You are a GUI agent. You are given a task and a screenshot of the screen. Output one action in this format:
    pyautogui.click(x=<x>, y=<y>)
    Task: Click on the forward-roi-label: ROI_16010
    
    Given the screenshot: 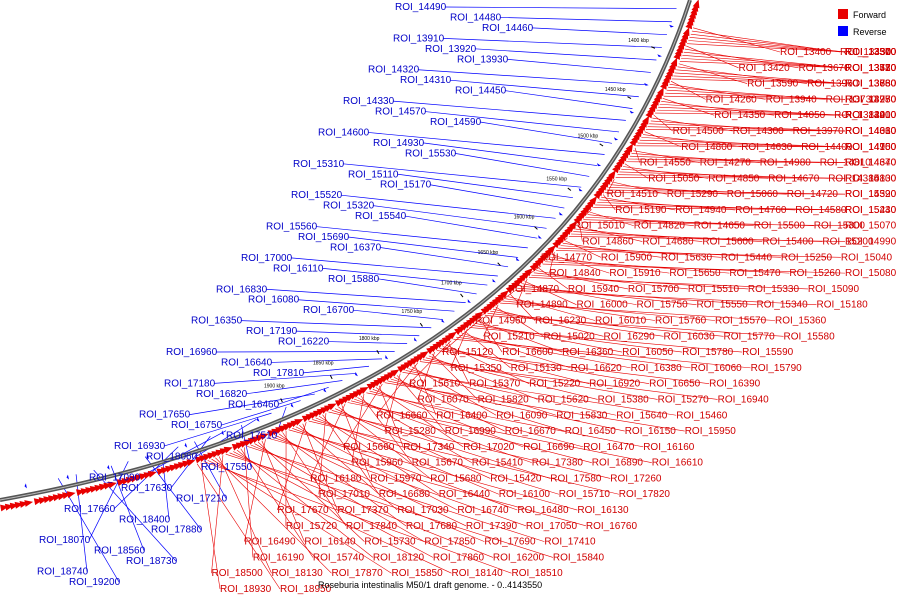 What is the action you would take?
    pyautogui.click(x=621, y=321)
    